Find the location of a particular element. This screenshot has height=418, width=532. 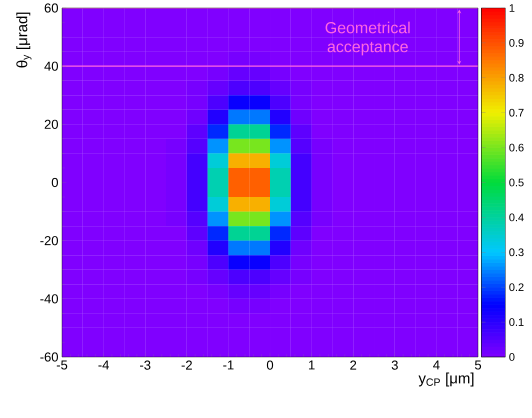

color-bar-label: 1 is located at coordinates (512, 8).